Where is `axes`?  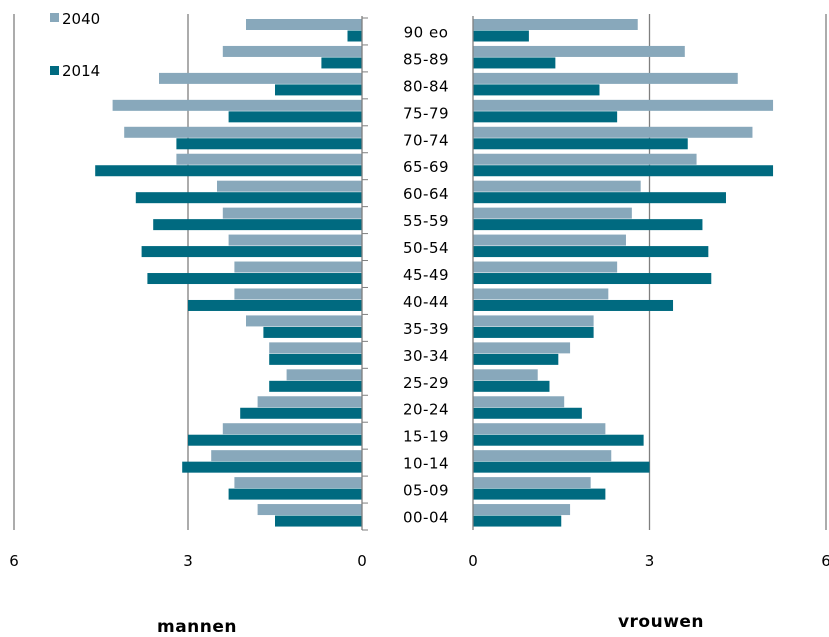 axes is located at coordinates (417, 273).